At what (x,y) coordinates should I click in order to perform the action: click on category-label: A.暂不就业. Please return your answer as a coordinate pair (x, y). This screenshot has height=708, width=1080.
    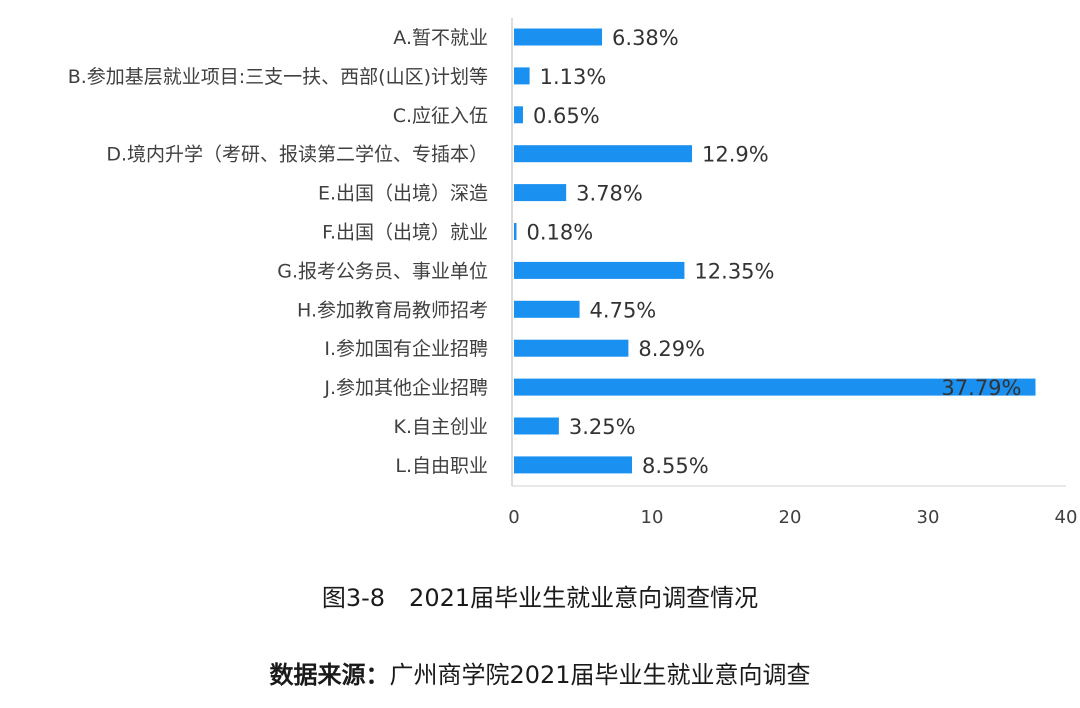
    Looking at the image, I should click on (440, 38).